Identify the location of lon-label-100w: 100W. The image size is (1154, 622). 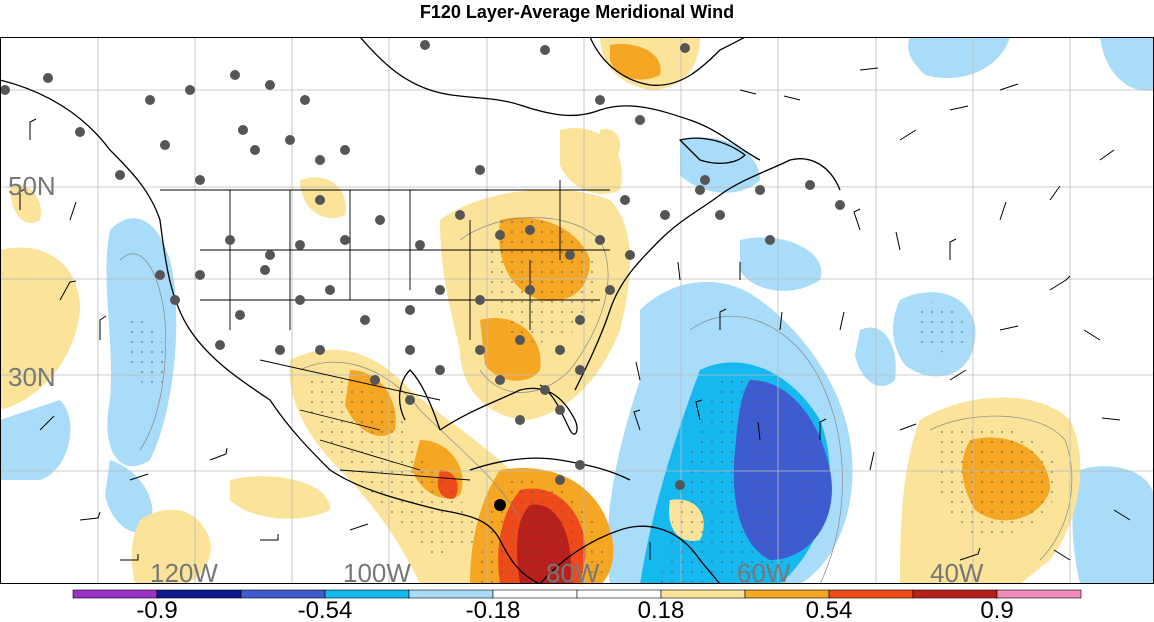
(377, 573).